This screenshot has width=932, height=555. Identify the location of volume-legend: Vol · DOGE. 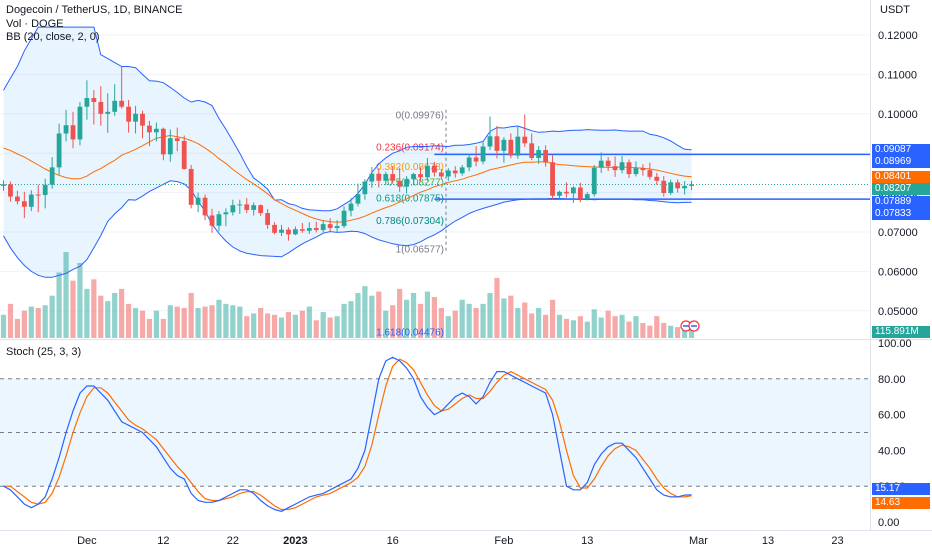
(35, 24).